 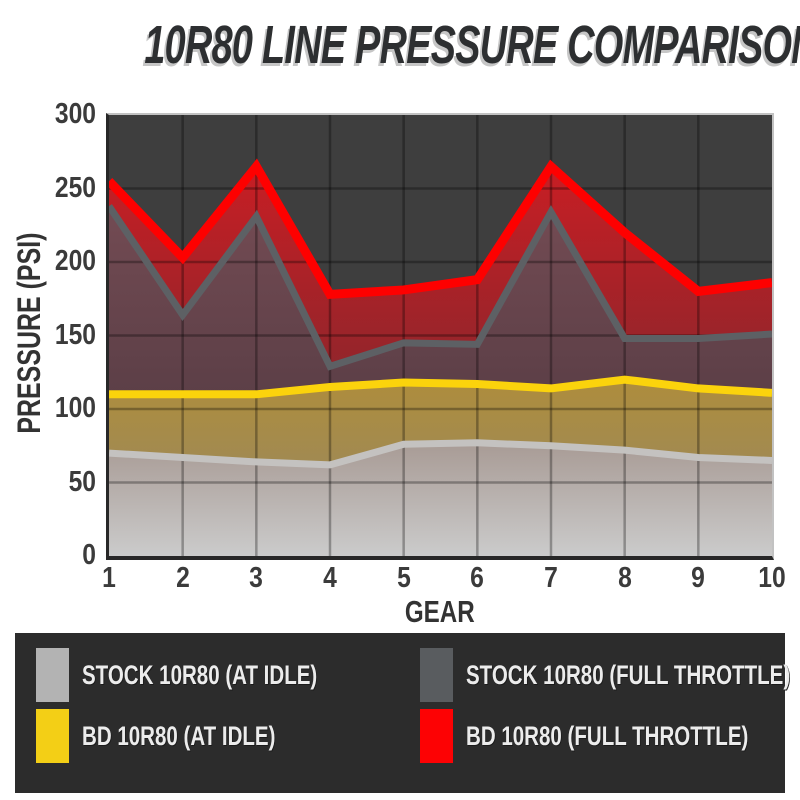 I want to click on line-bd-full-throttle, so click(x=440, y=228).